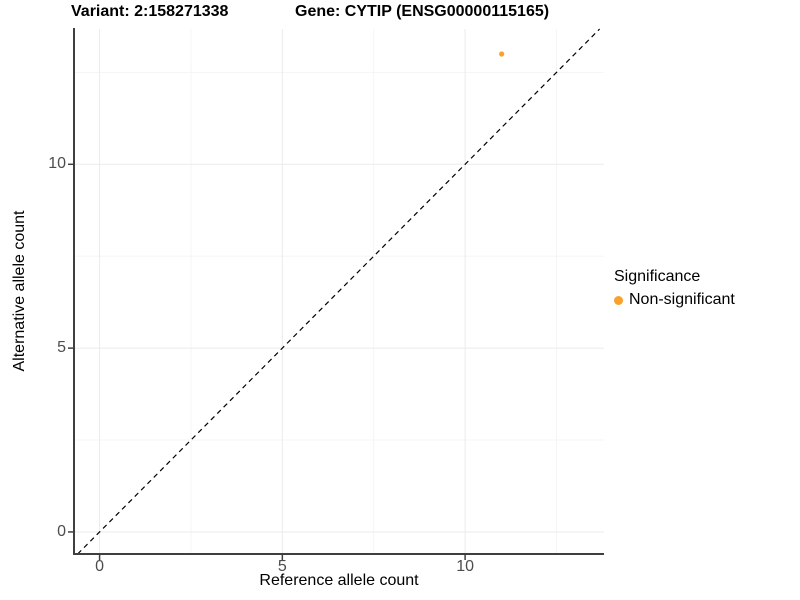 This screenshot has height=600, width=800. What do you see at coordinates (57, 164) in the screenshot?
I see `y-tick-label: 10` at bounding box center [57, 164].